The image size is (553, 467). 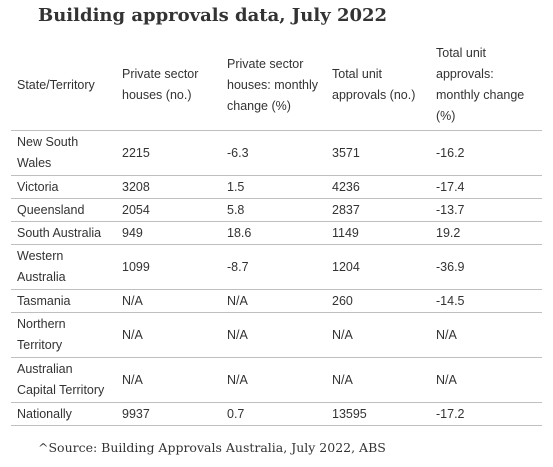 What do you see at coordinates (63, 210) in the screenshot?
I see `cell-state: Queensland` at bounding box center [63, 210].